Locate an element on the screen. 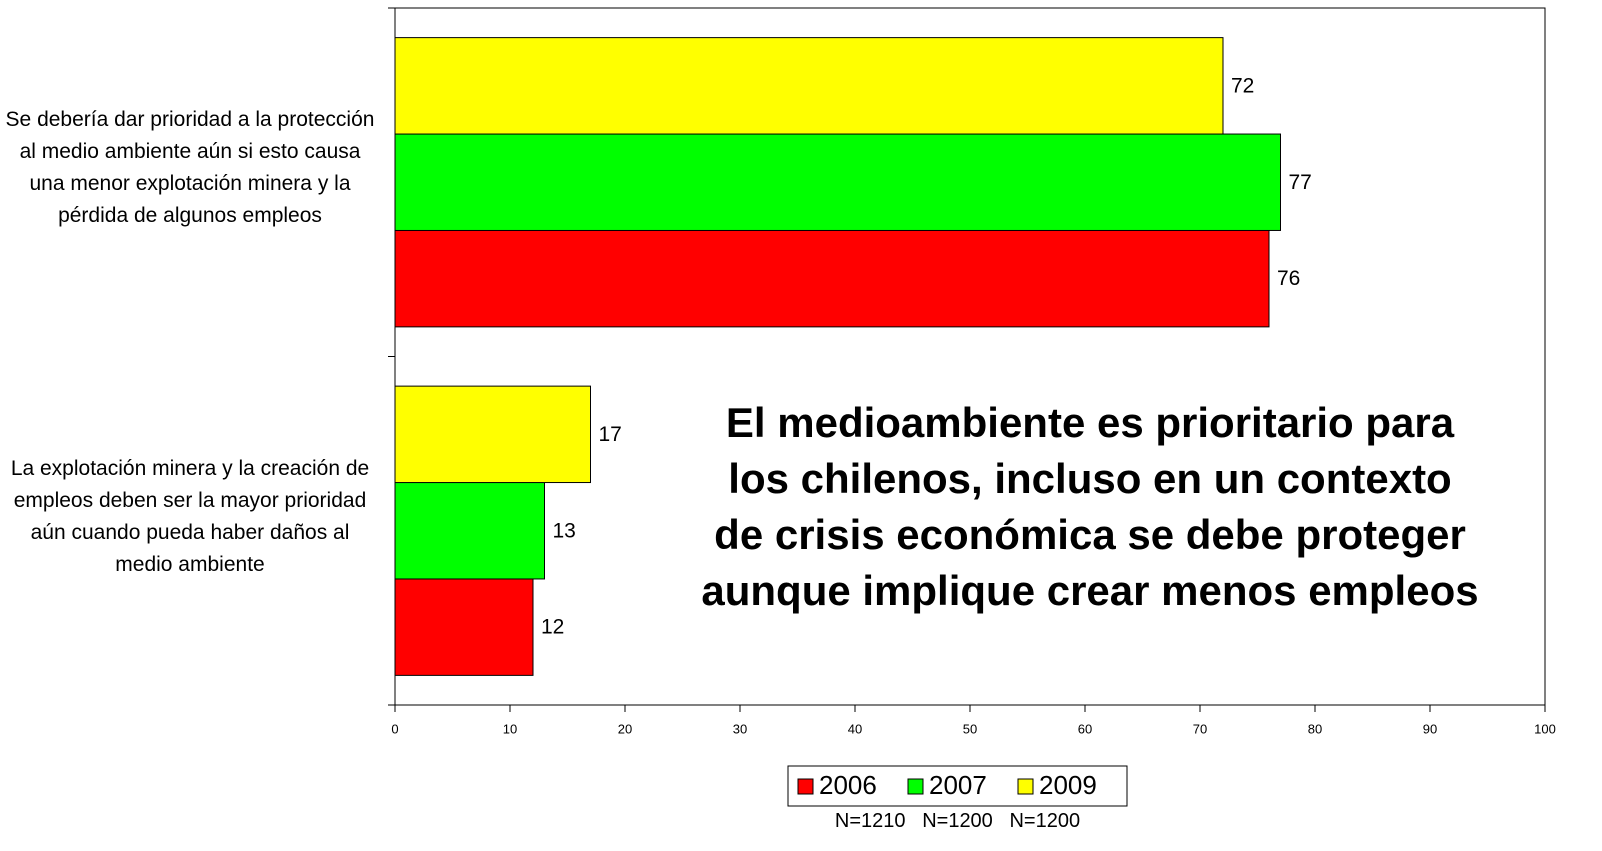 The height and width of the screenshot is (851, 1602). legend-label: 2009 is located at coordinates (1068, 785).